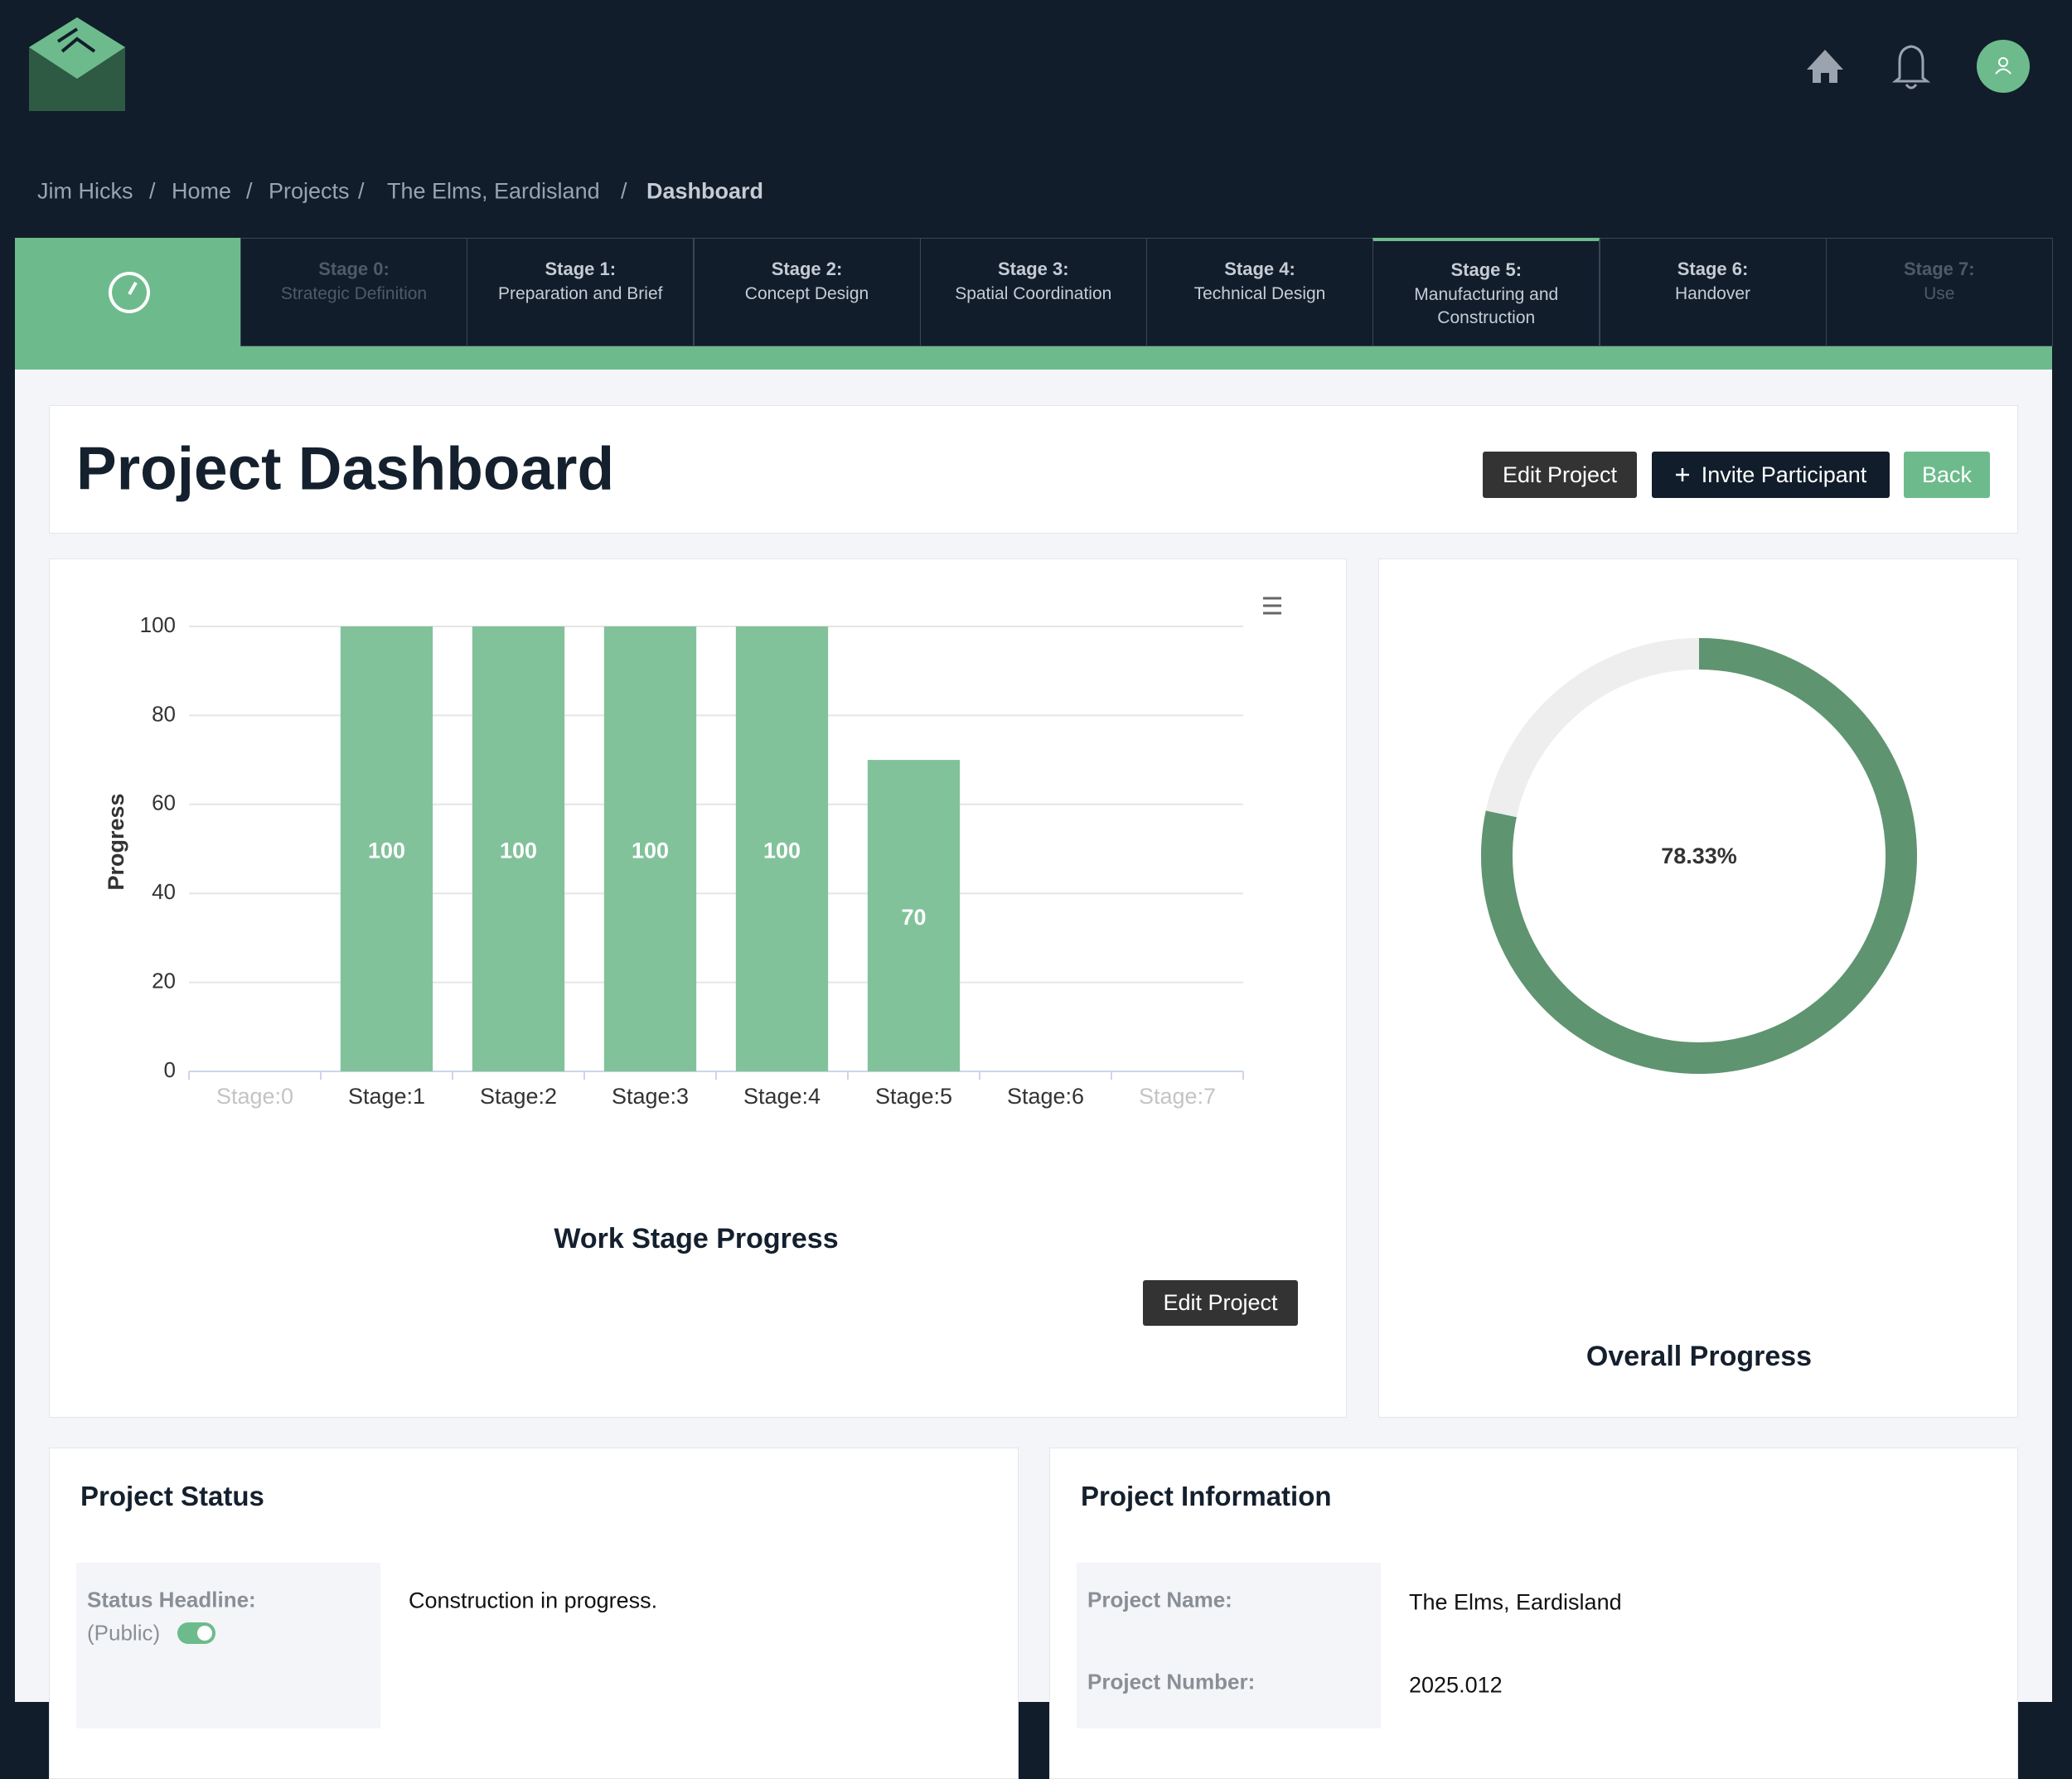 This screenshot has width=2072, height=1779. What do you see at coordinates (705, 191) in the screenshot?
I see `breadcrumb-item: Dashboard` at bounding box center [705, 191].